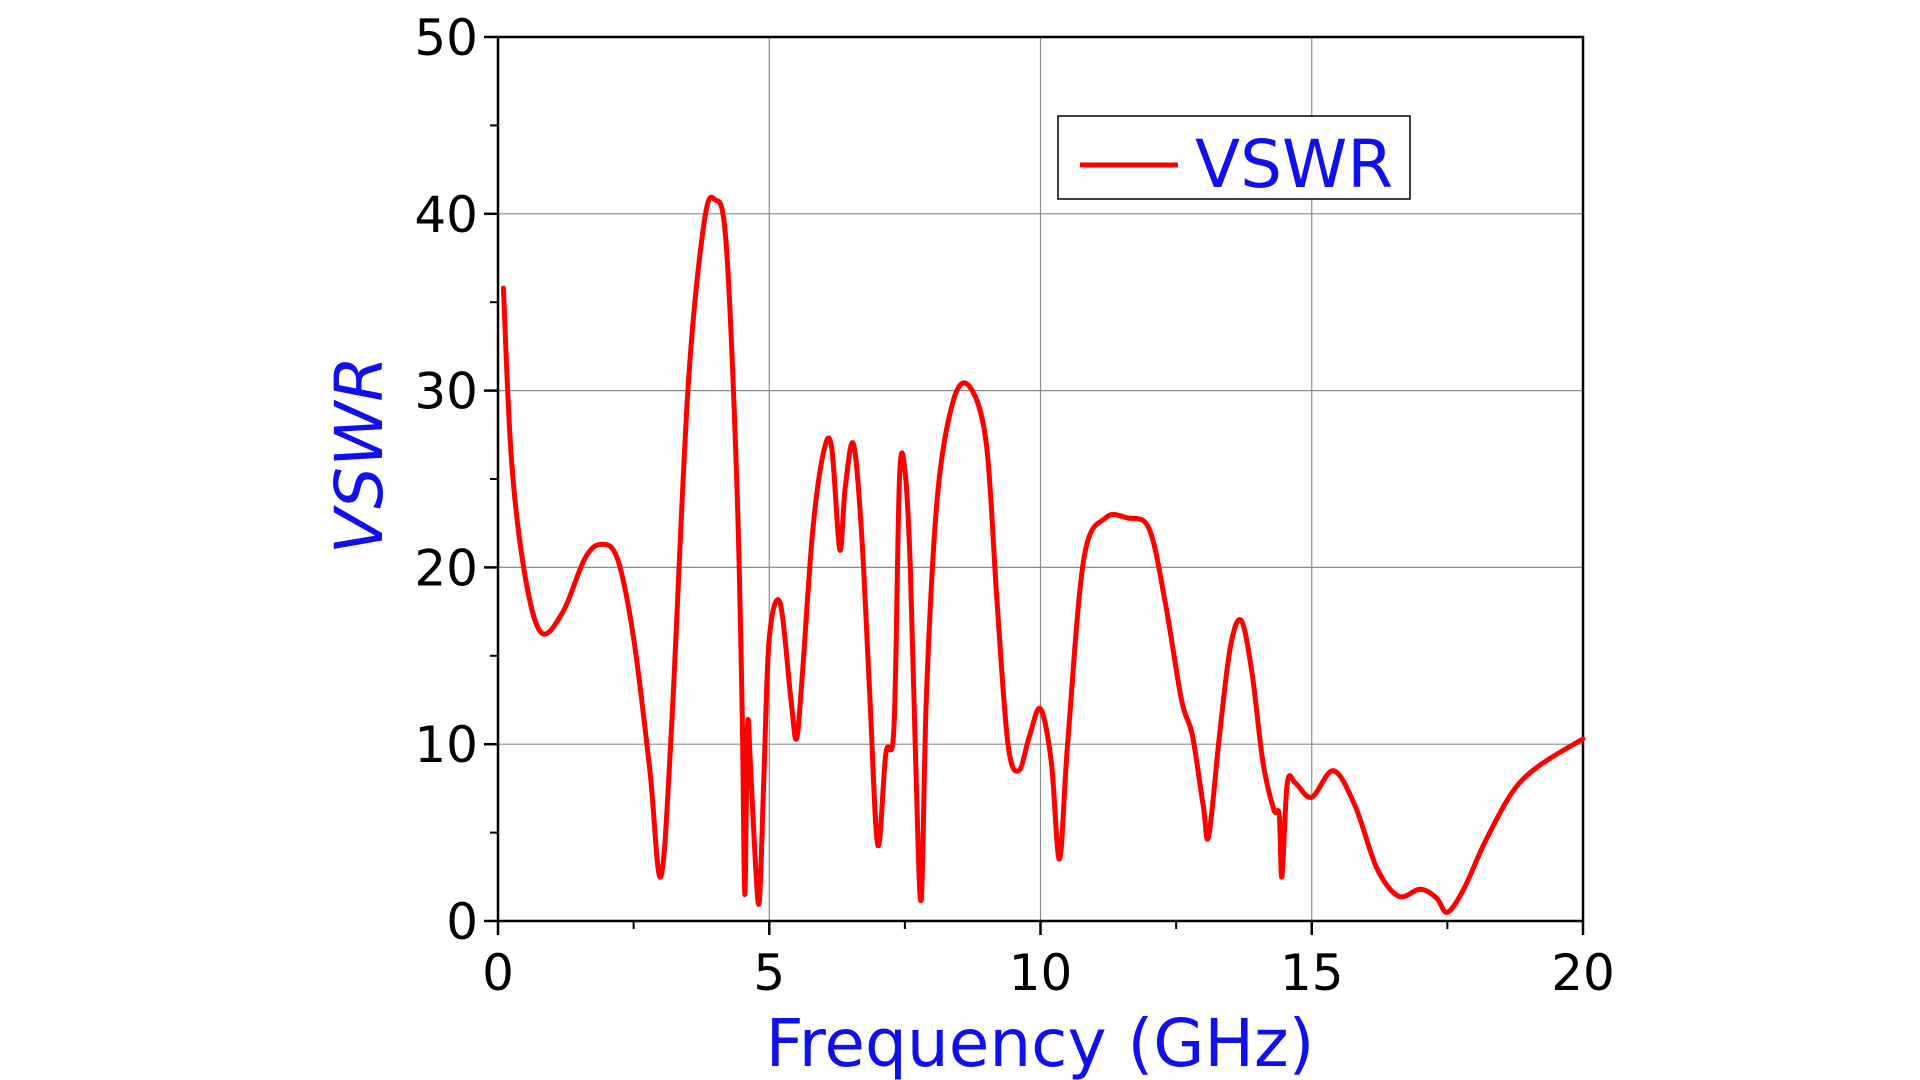 The height and width of the screenshot is (1080, 1920). I want to click on y-axis-title: VSWR, so click(359, 455).